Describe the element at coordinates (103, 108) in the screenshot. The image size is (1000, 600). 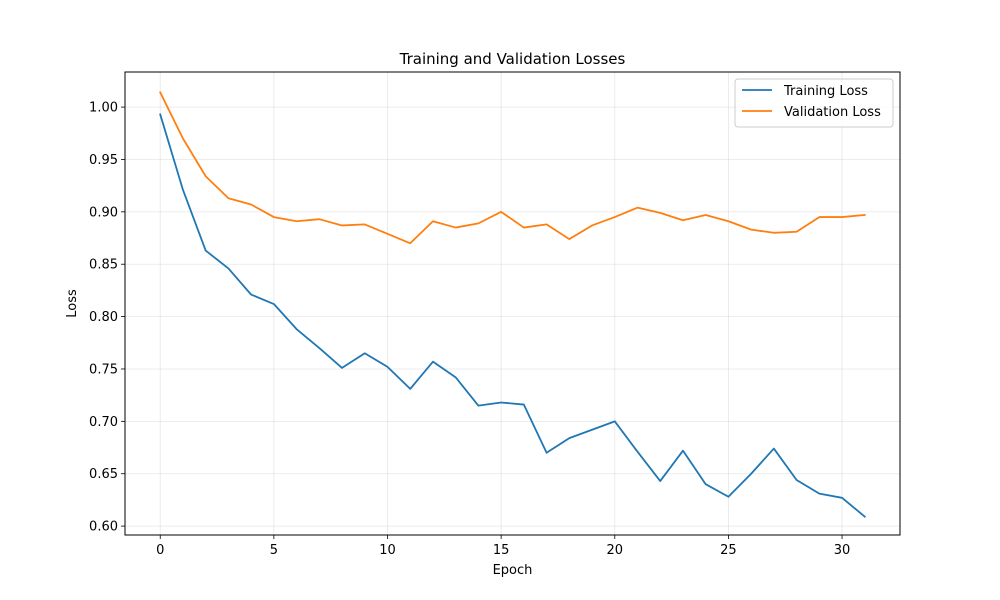
I see `y-tick-label: 1.00` at that location.